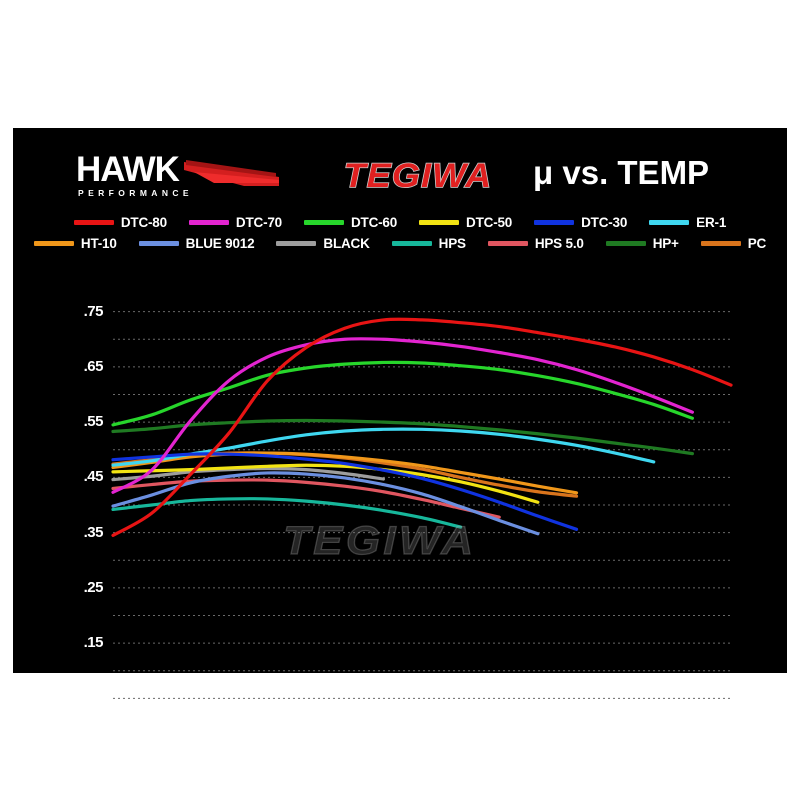  Describe the element at coordinates (190, 760) in the screenshot. I see `x-axis-tick-label: 150` at that location.